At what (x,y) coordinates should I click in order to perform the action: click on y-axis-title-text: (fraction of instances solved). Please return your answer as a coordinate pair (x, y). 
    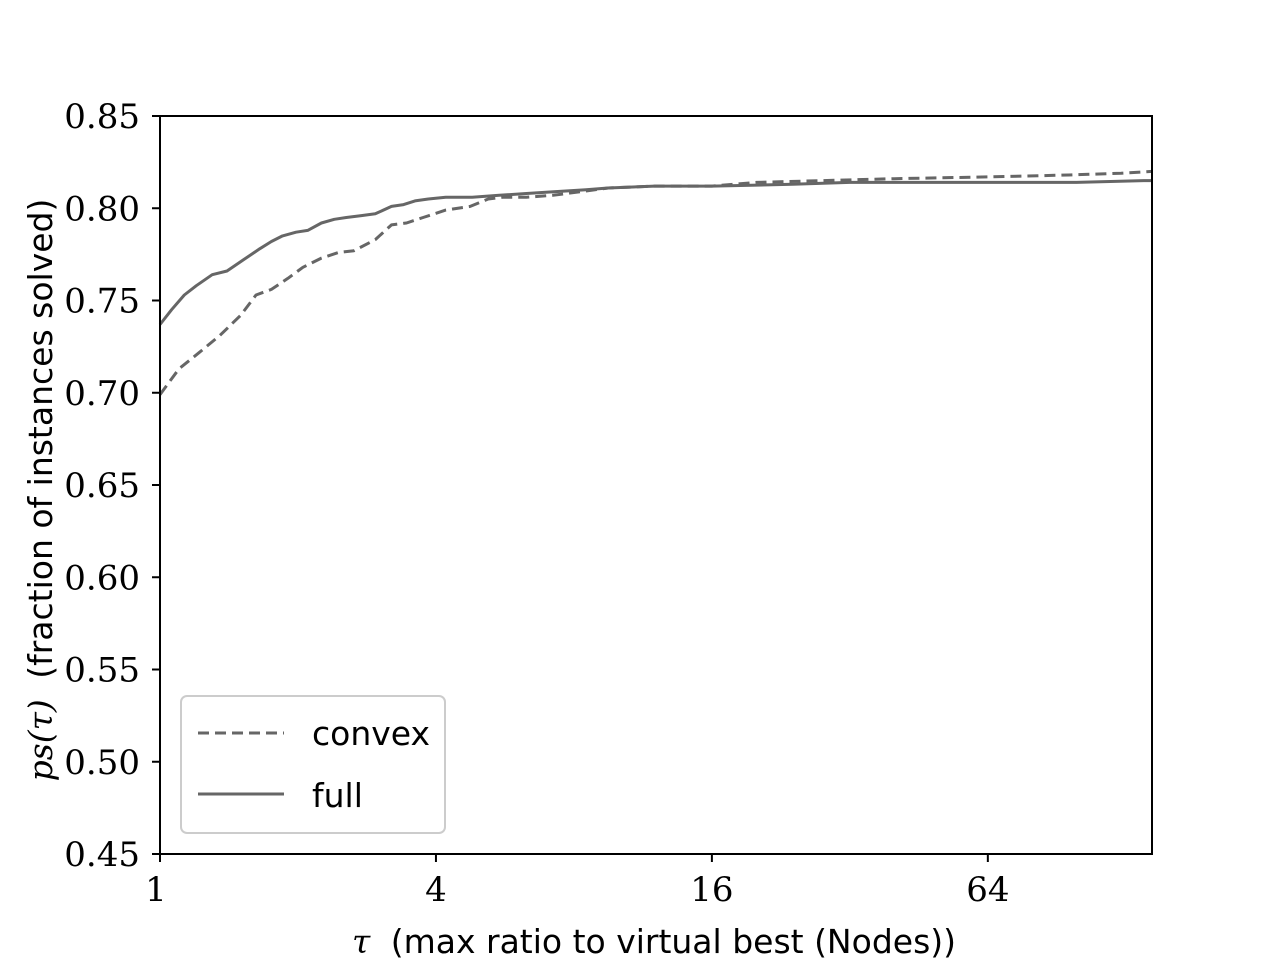
    Looking at the image, I should click on (40, 439).